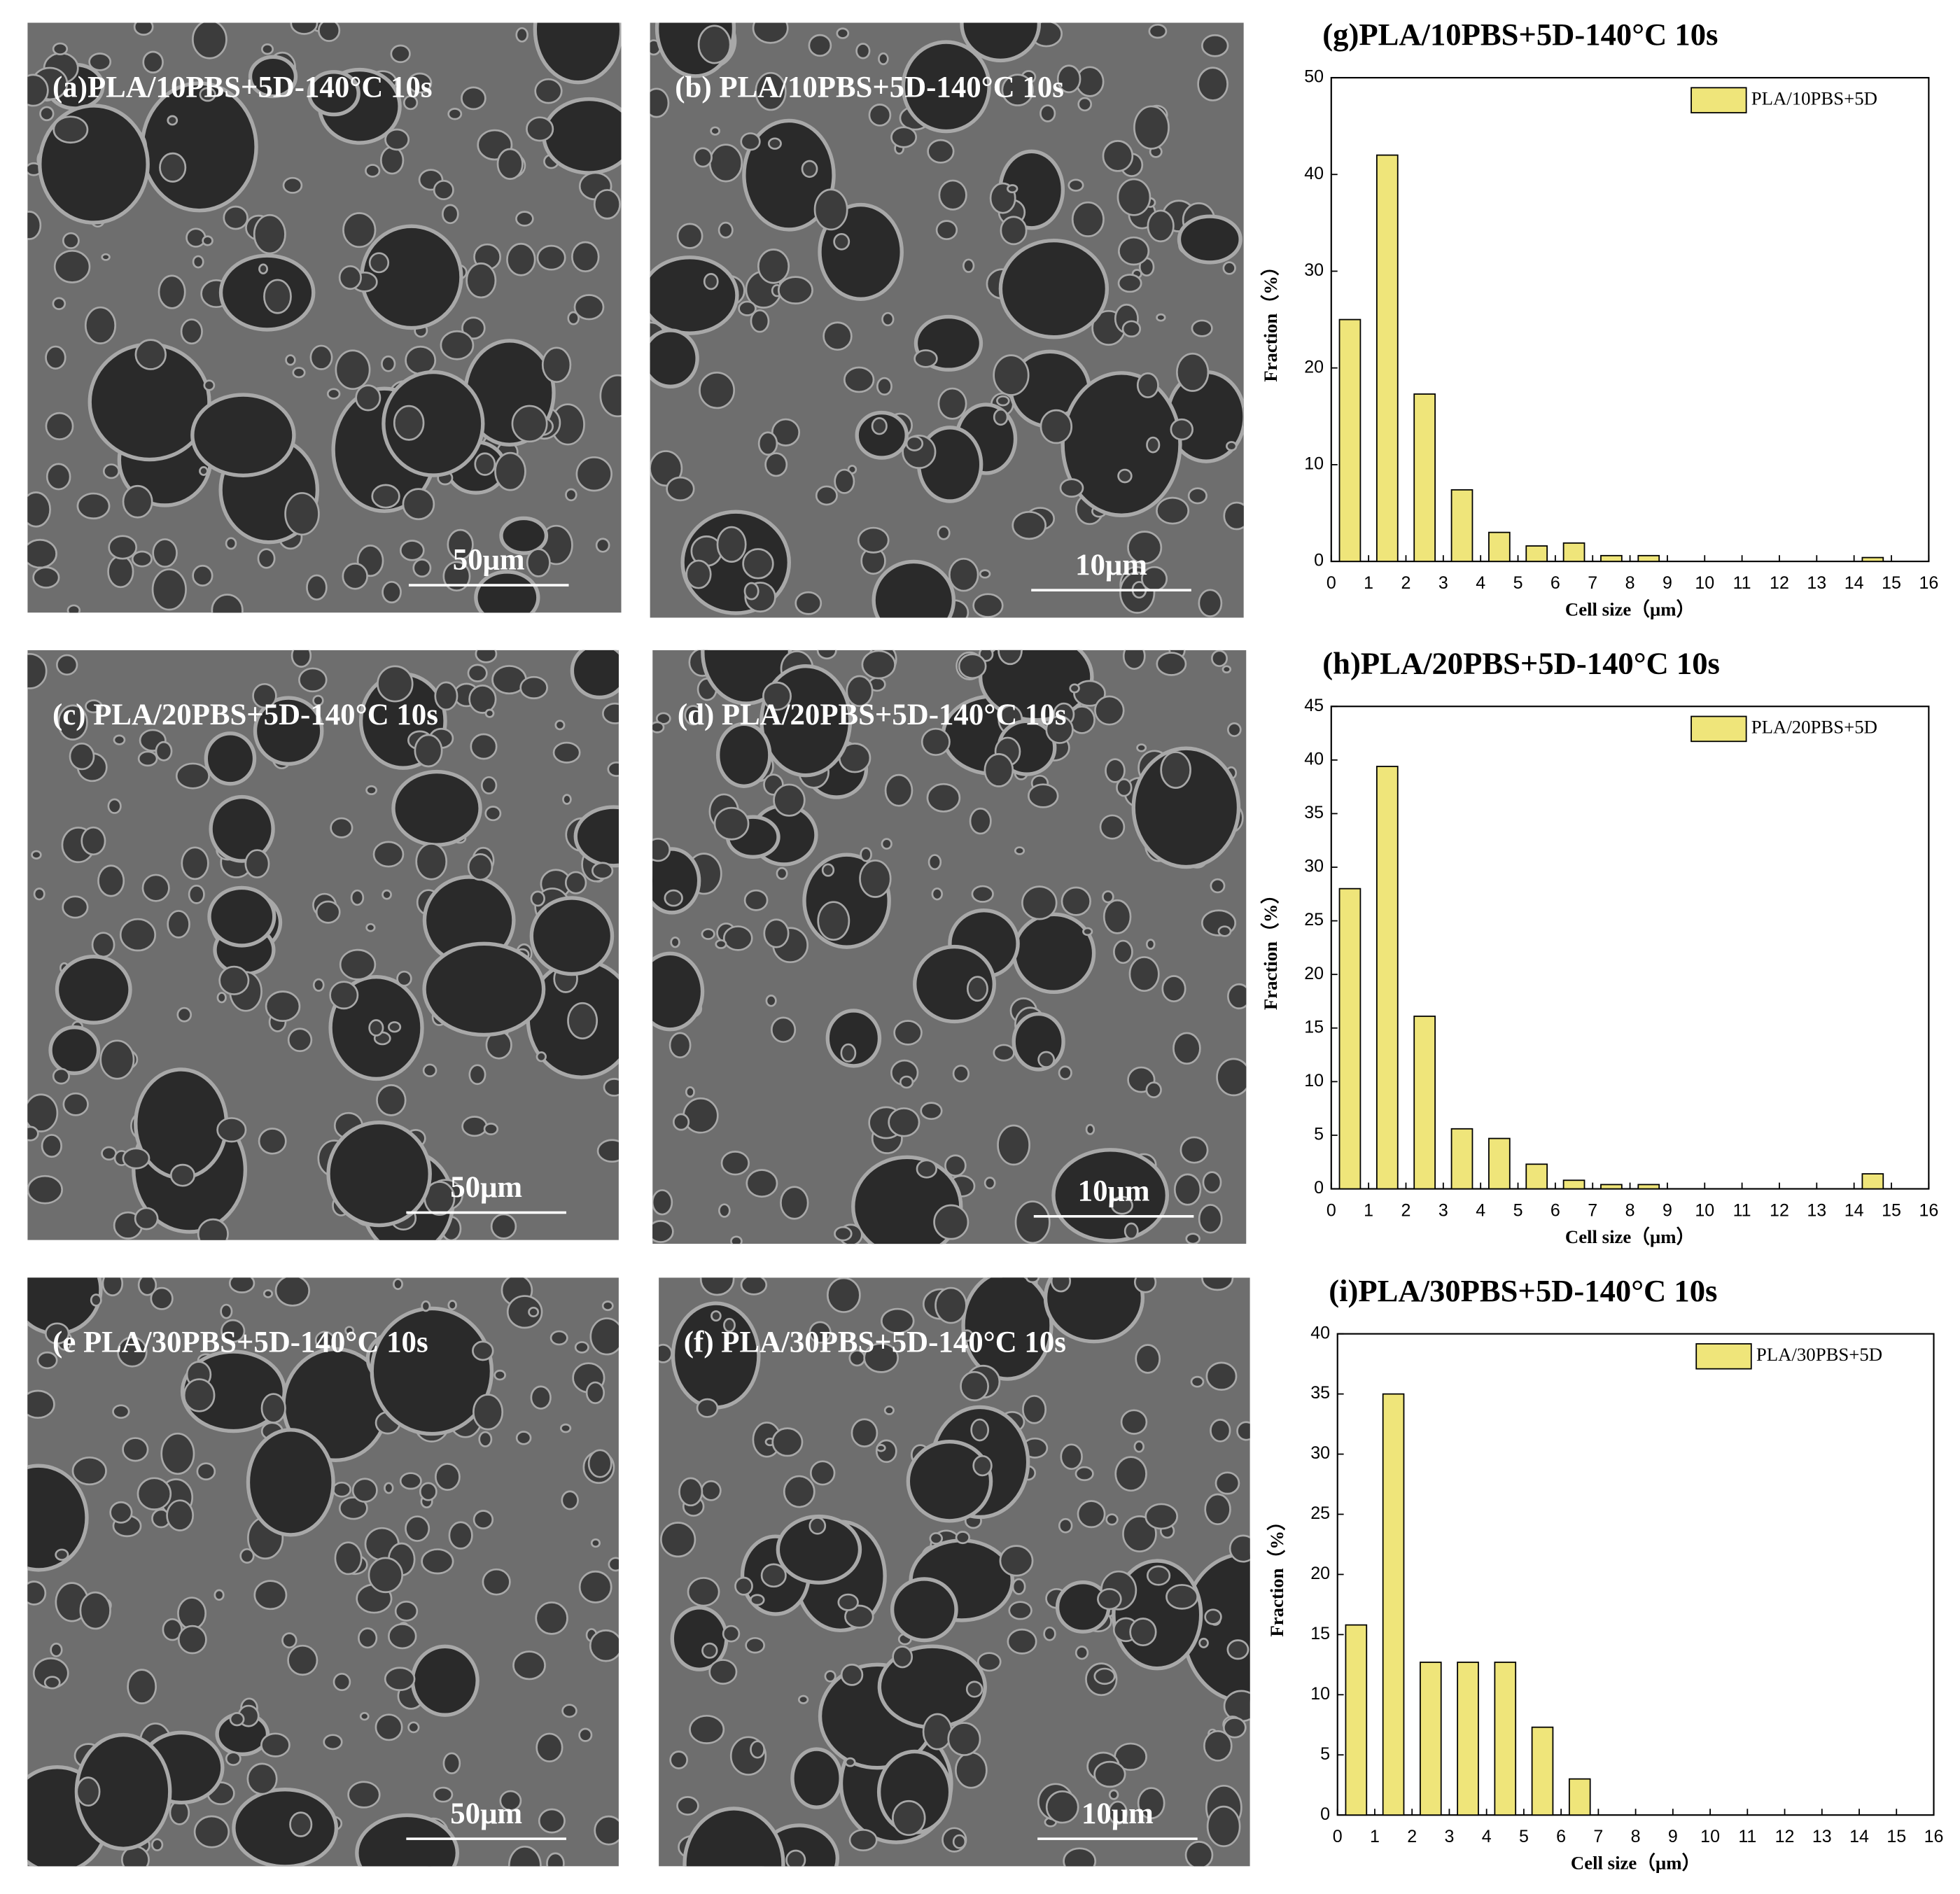 The height and width of the screenshot is (1894, 1960). I want to click on y-tick-label: 30, so click(1314, 270).